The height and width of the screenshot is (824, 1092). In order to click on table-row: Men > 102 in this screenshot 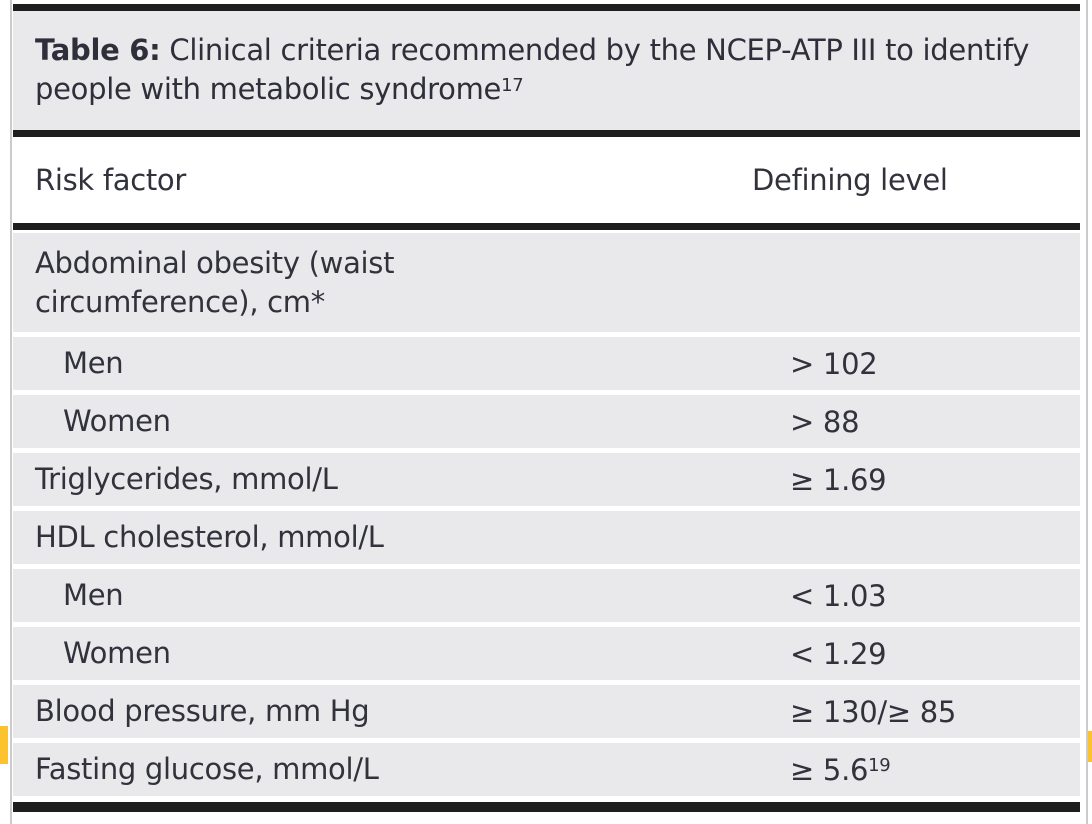, I will do `click(546, 363)`.